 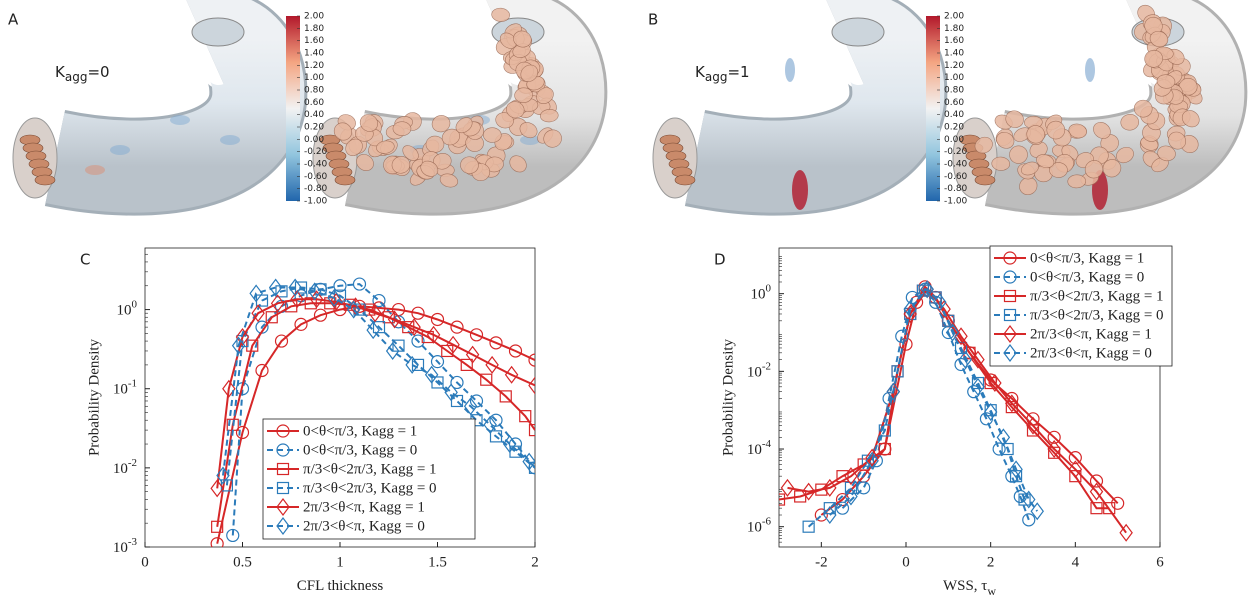 I want to click on colorbar-tick-label: 0.80, so click(x=314, y=91).